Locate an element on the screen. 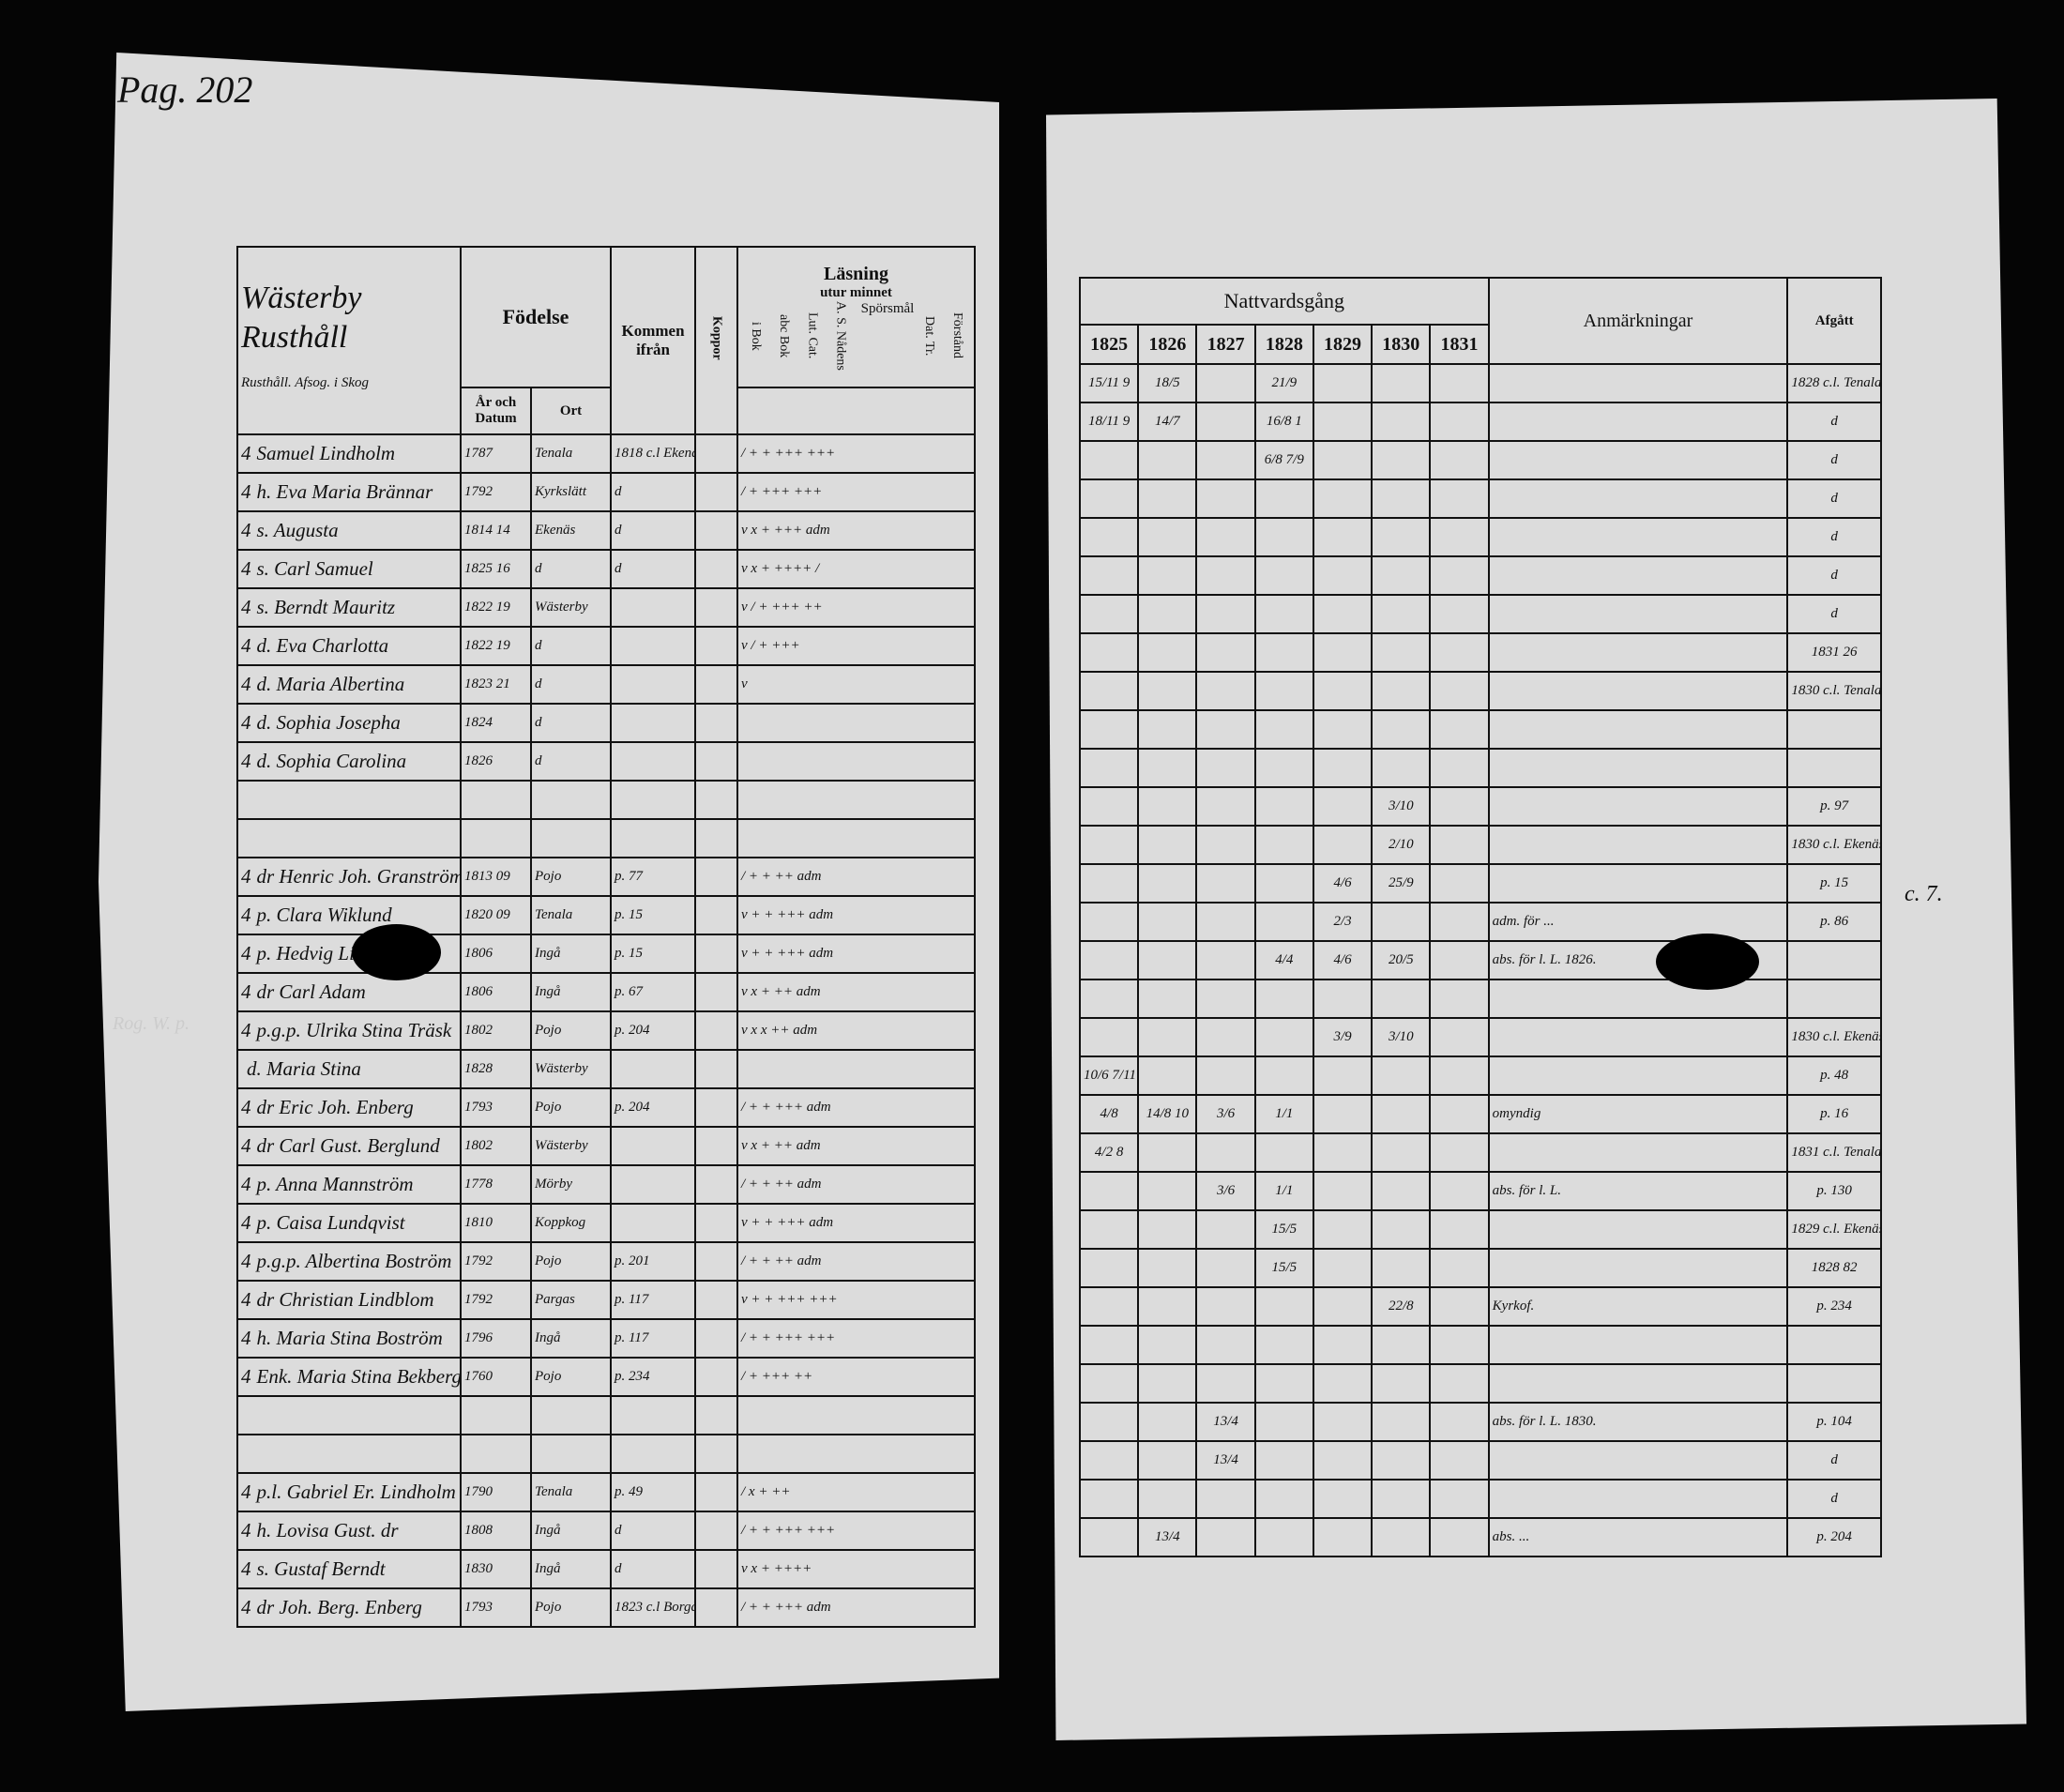  communion-date: 1/1 is located at coordinates (1283, 1191).